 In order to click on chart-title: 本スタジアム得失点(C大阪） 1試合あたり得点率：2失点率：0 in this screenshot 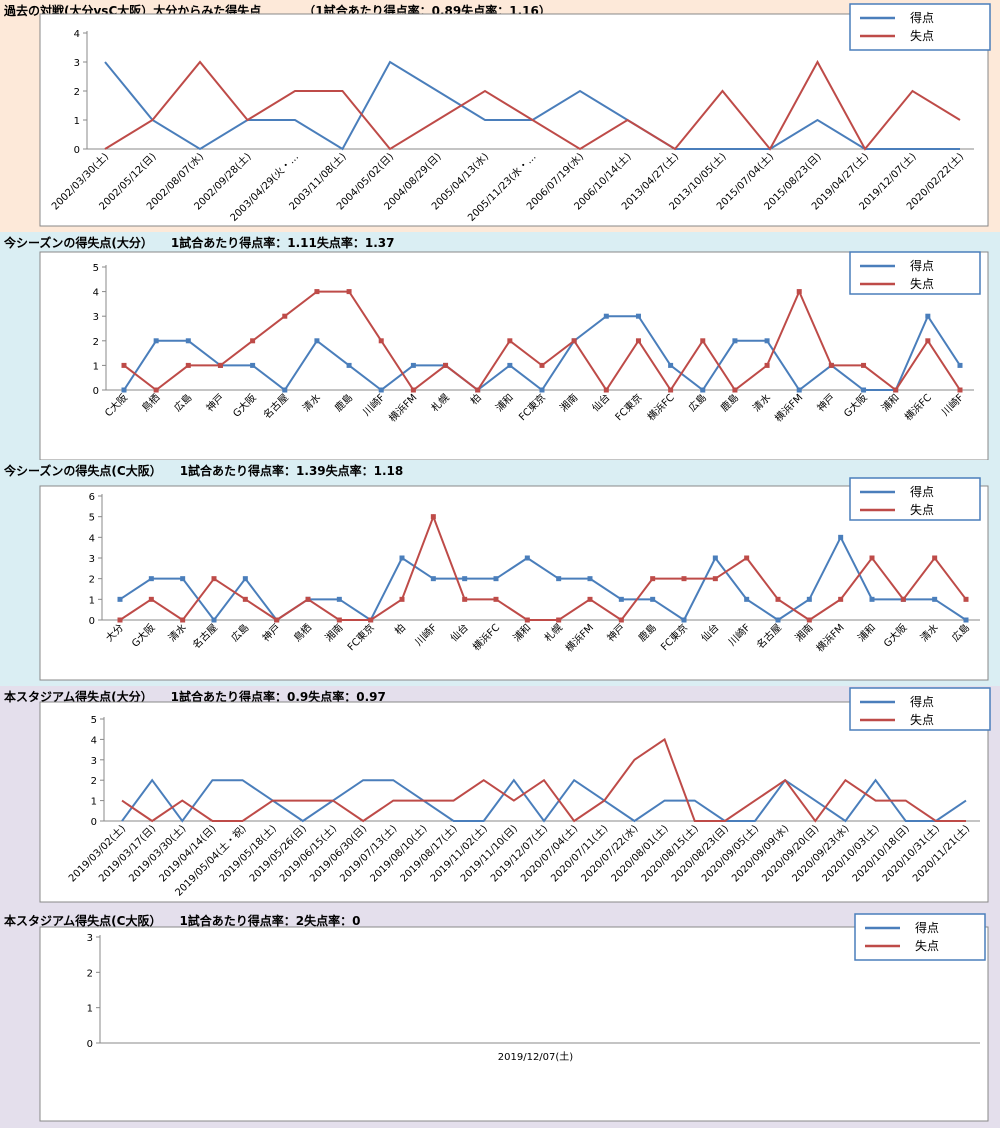, I will do `click(182, 921)`.